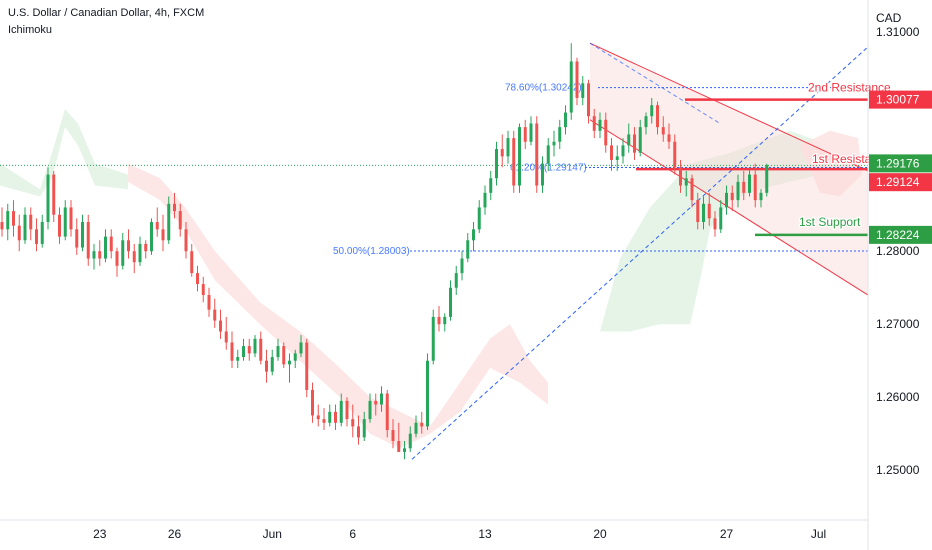  What do you see at coordinates (898, 470) in the screenshot?
I see `y-tick-label: 1.25000` at bounding box center [898, 470].